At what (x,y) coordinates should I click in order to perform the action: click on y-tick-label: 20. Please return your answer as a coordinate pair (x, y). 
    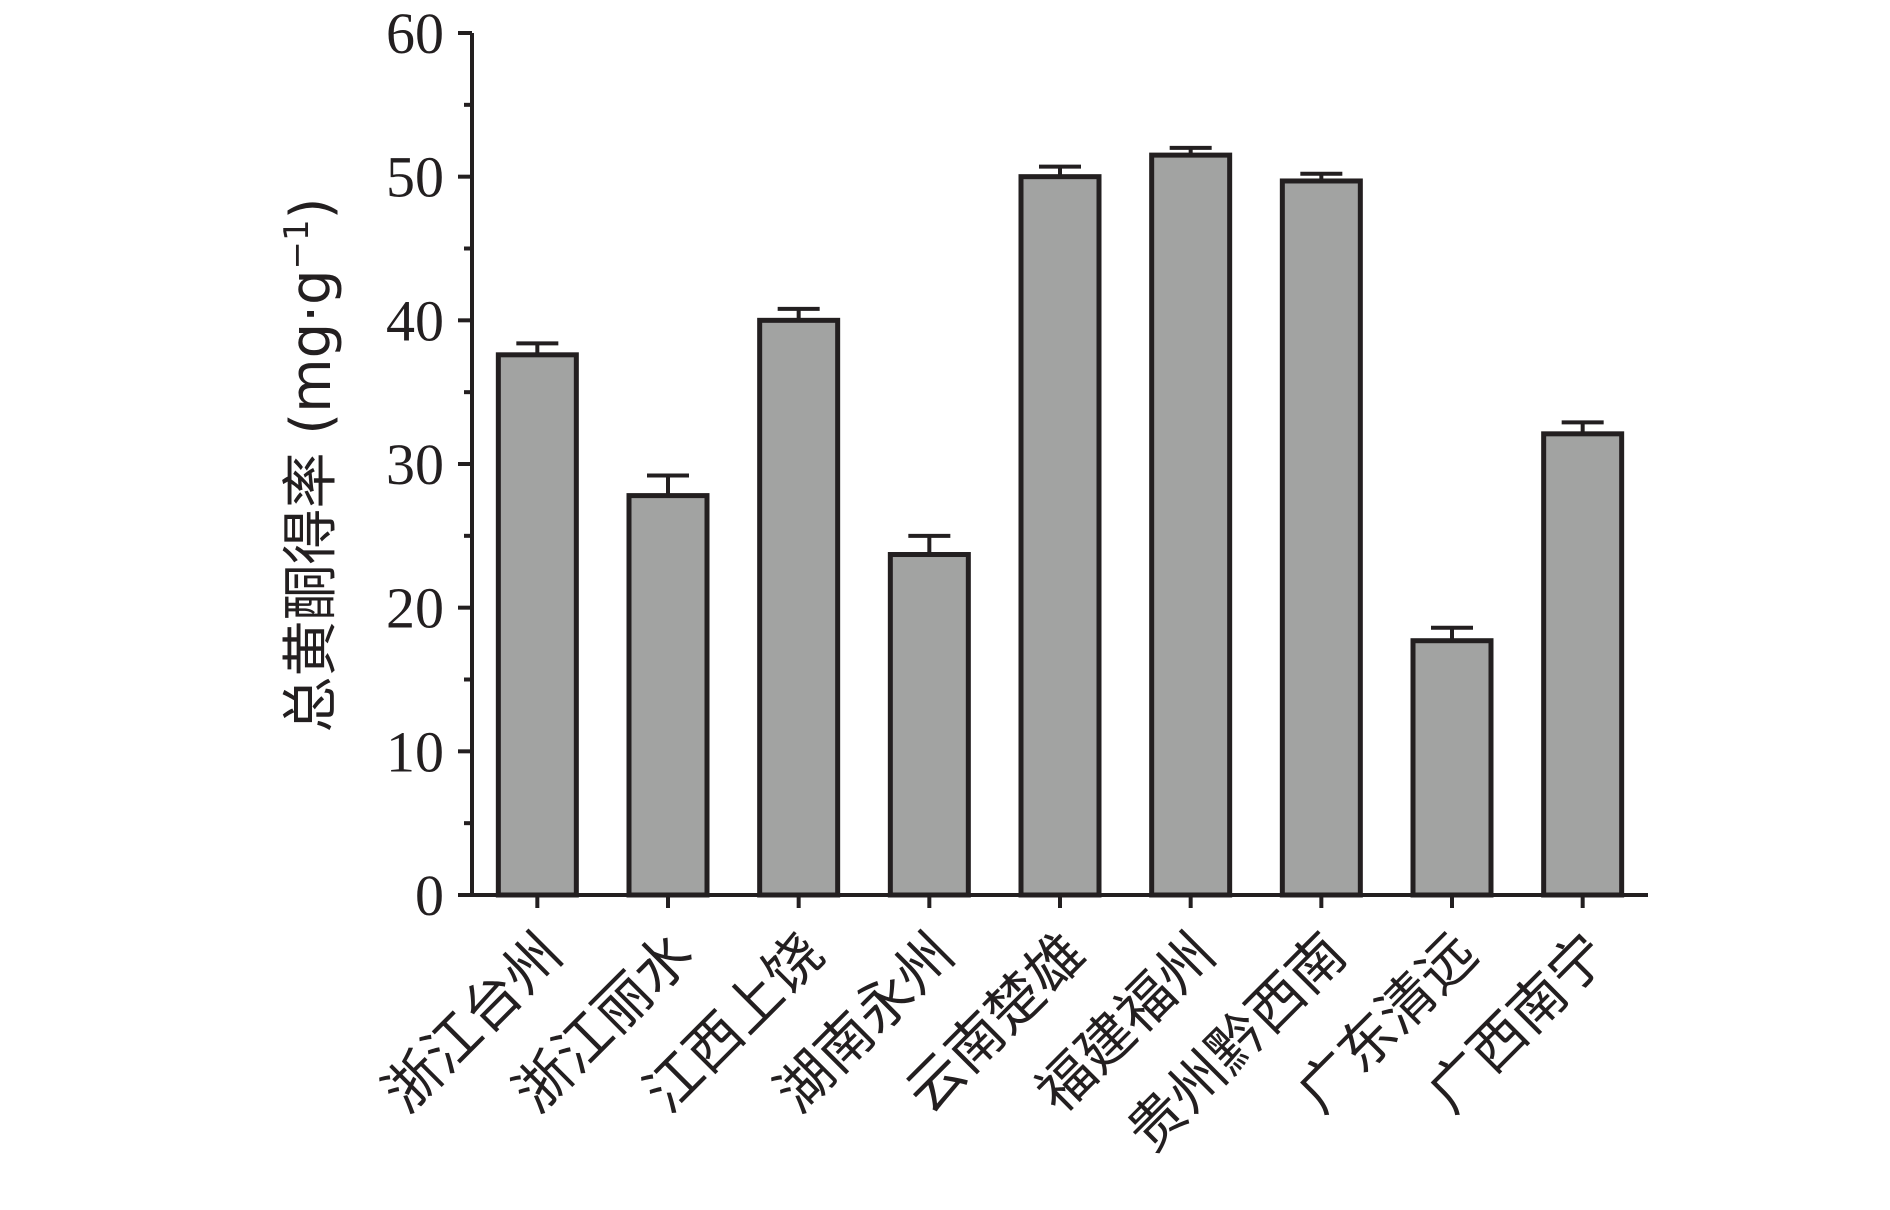
    Looking at the image, I should click on (415, 608).